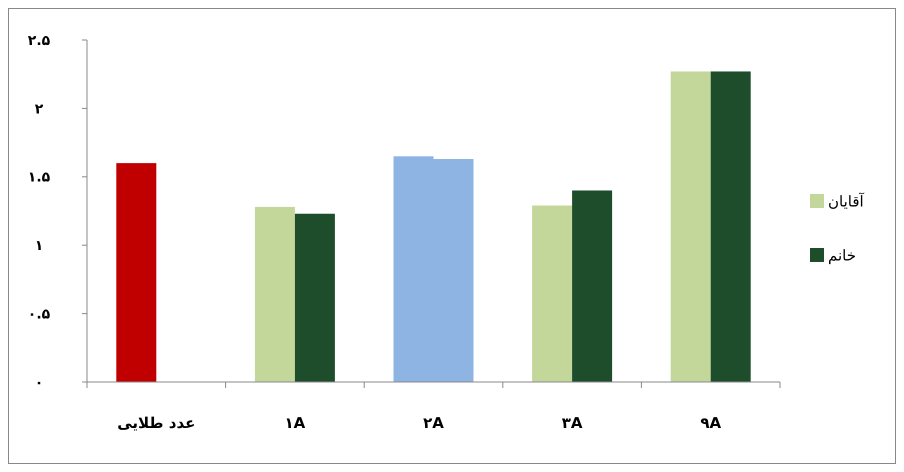  Describe the element at coordinates (846, 200) in the screenshot. I see `legend-label: آقایان` at that location.